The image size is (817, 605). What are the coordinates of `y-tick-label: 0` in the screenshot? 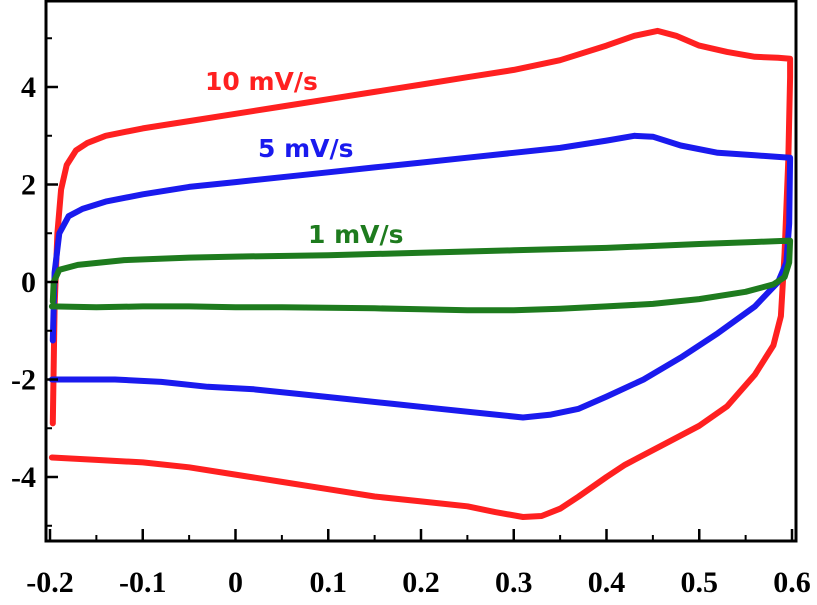 It's located at (28, 282).